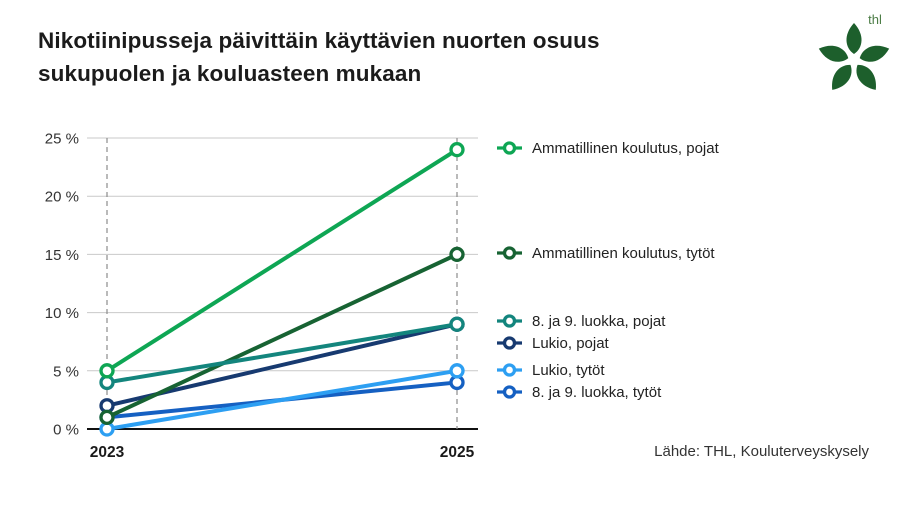 This screenshot has width=900, height=506. What do you see at coordinates (568, 370) in the screenshot?
I see `legend-label: Lukio, tytöt` at bounding box center [568, 370].